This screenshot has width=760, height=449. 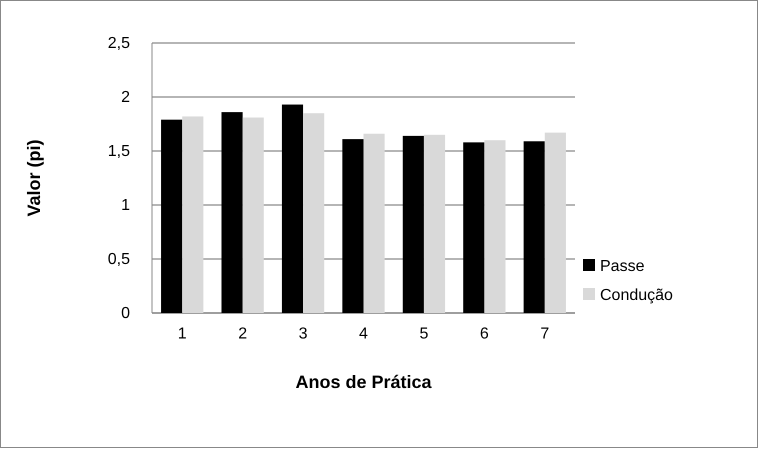 What do you see at coordinates (125, 205) in the screenshot?
I see `y-tick-label: 1` at bounding box center [125, 205].